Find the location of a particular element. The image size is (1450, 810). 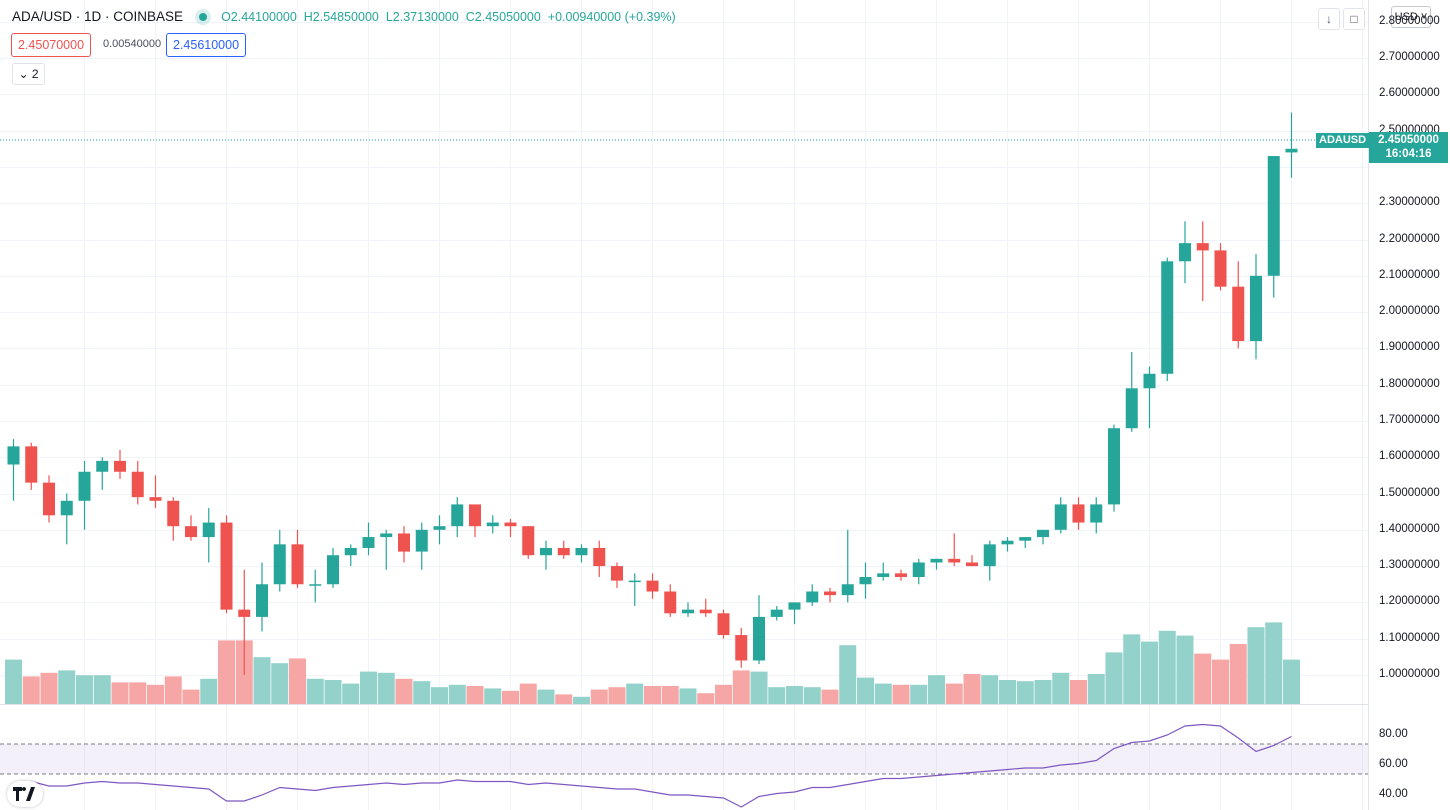

currency-selector: USD ˅ is located at coordinates (1411, 17).